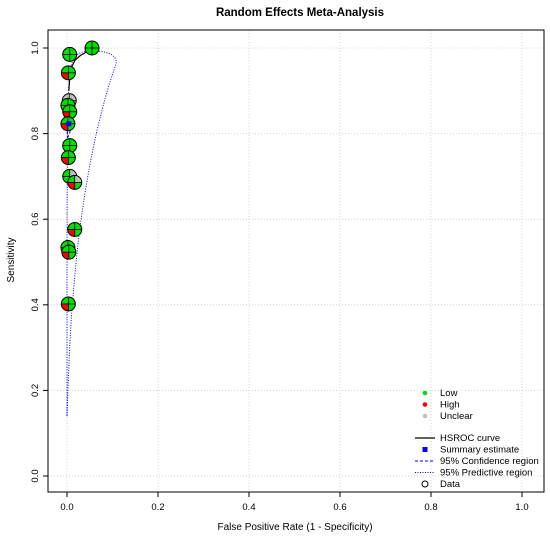 The image size is (550, 539). What do you see at coordinates (450, 484) in the screenshot?
I see `legend-line-label: Data` at bounding box center [450, 484].